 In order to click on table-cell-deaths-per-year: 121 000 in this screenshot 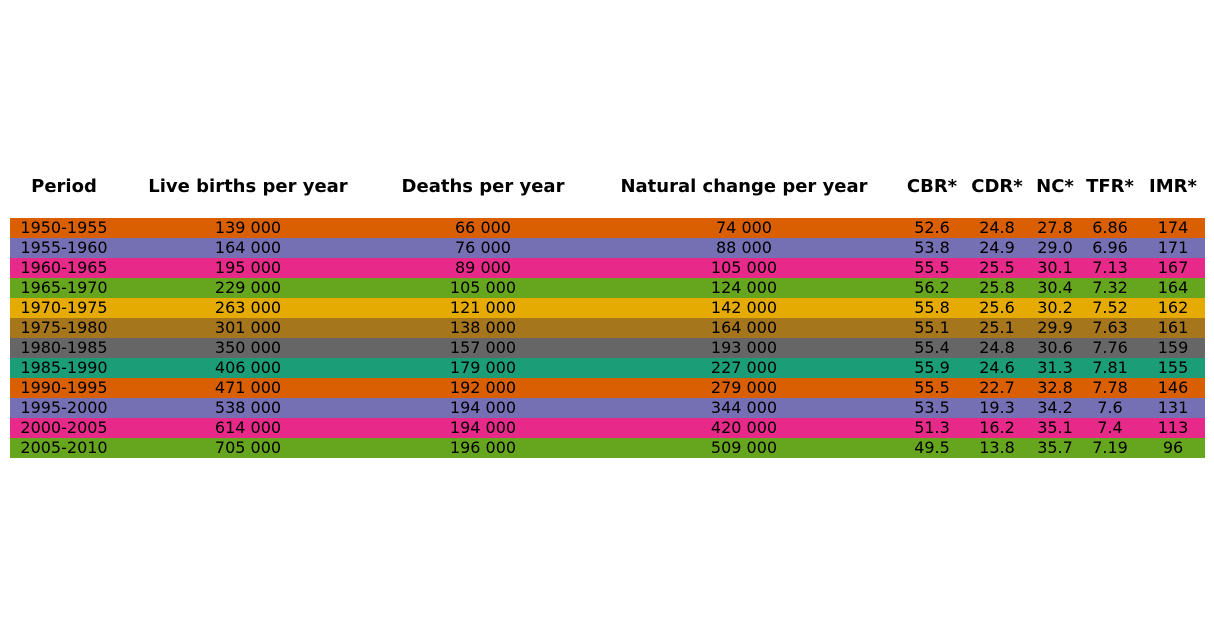, I will do `click(483, 307)`.